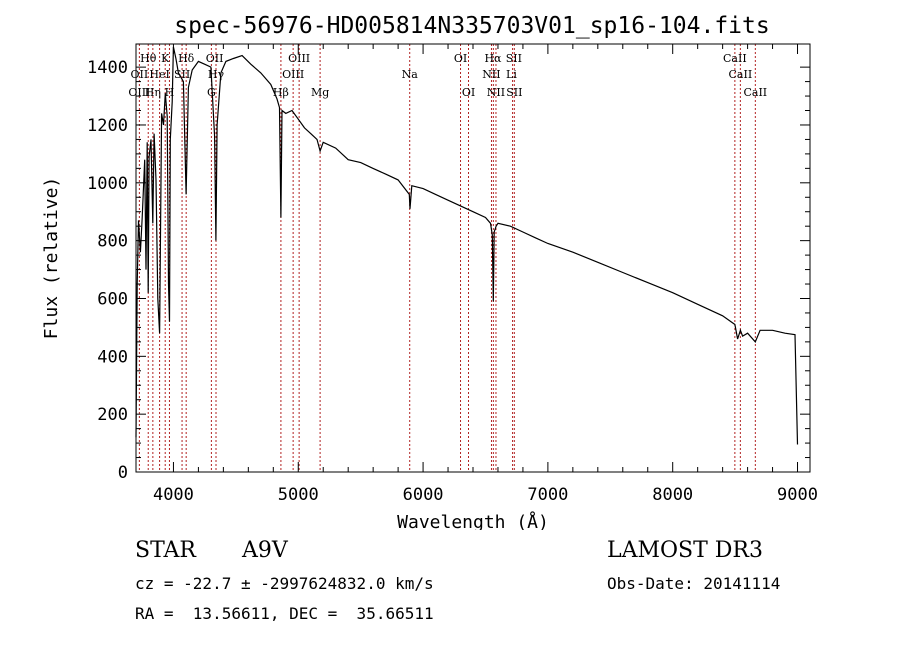 The image size is (900, 649). I want to click on line-label: K, so click(165, 58).